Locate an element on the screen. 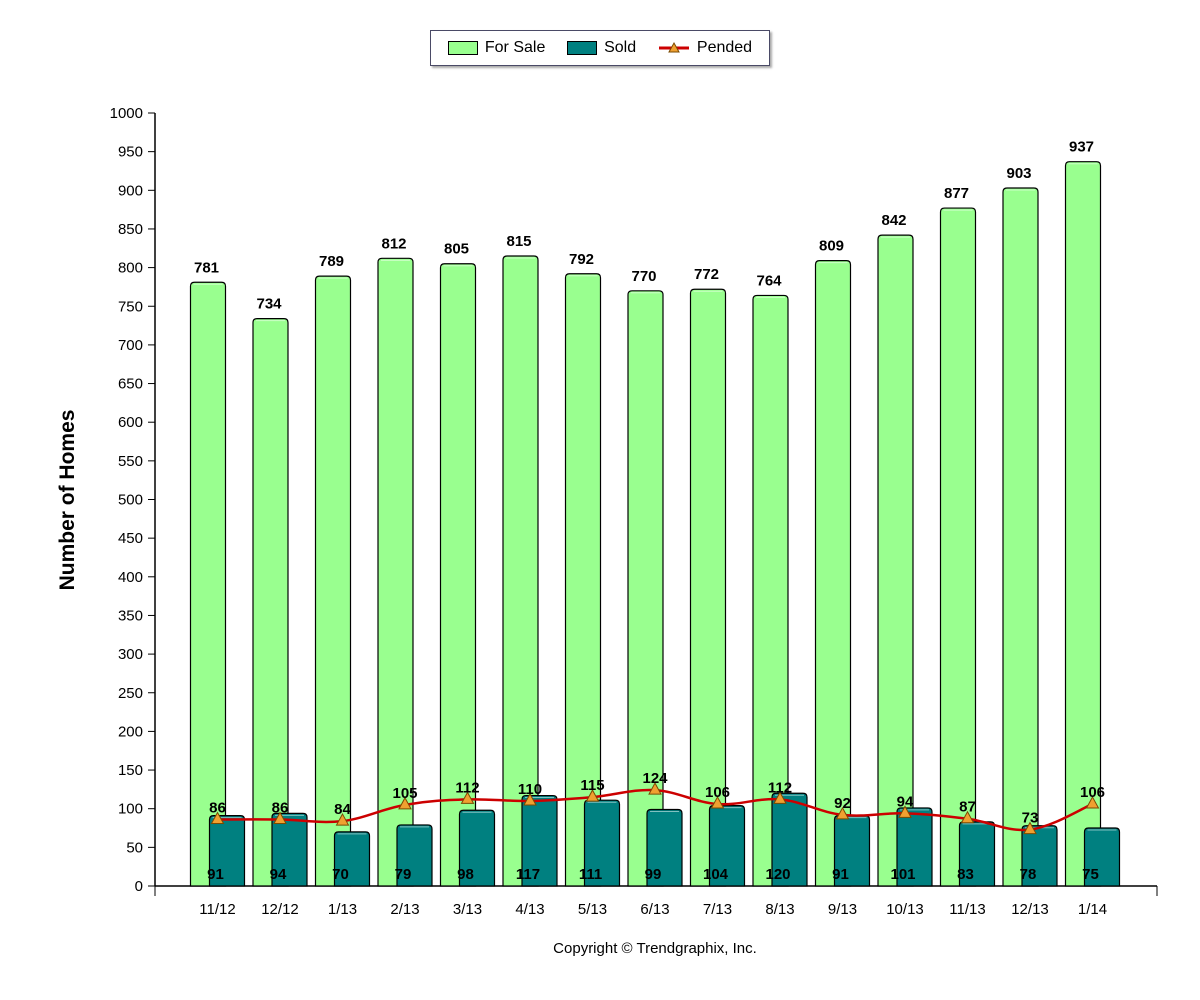 Image resolution: width=1200 pixels, height=1000 pixels. legend-item-for-sale: For Sale is located at coordinates (496, 48).